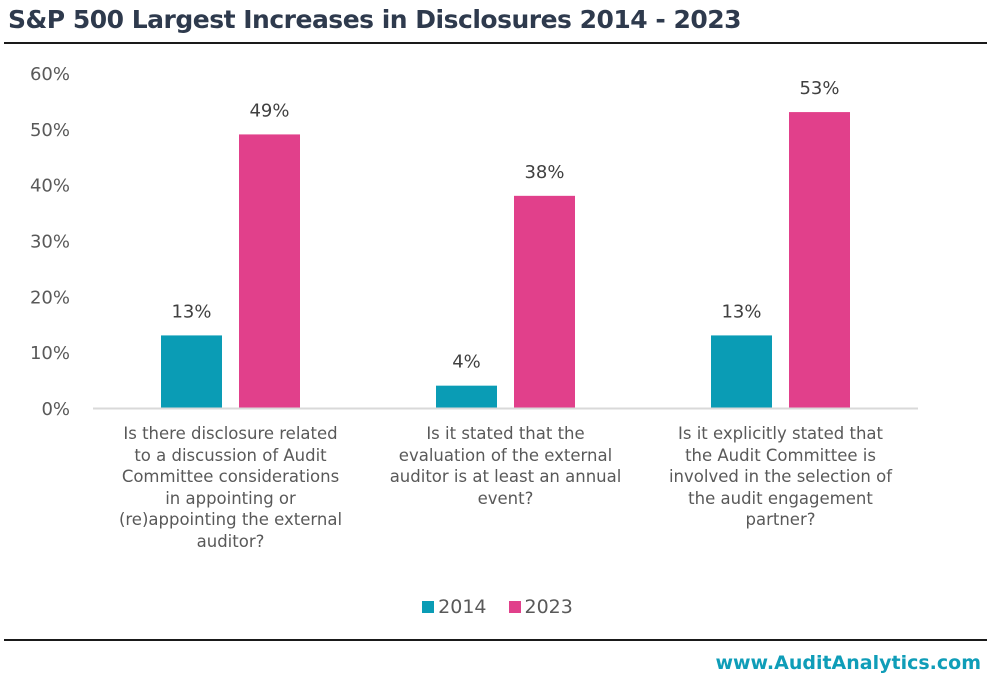 This screenshot has width=995, height=684. I want to click on legend-label-2023: 2023, so click(548, 607).